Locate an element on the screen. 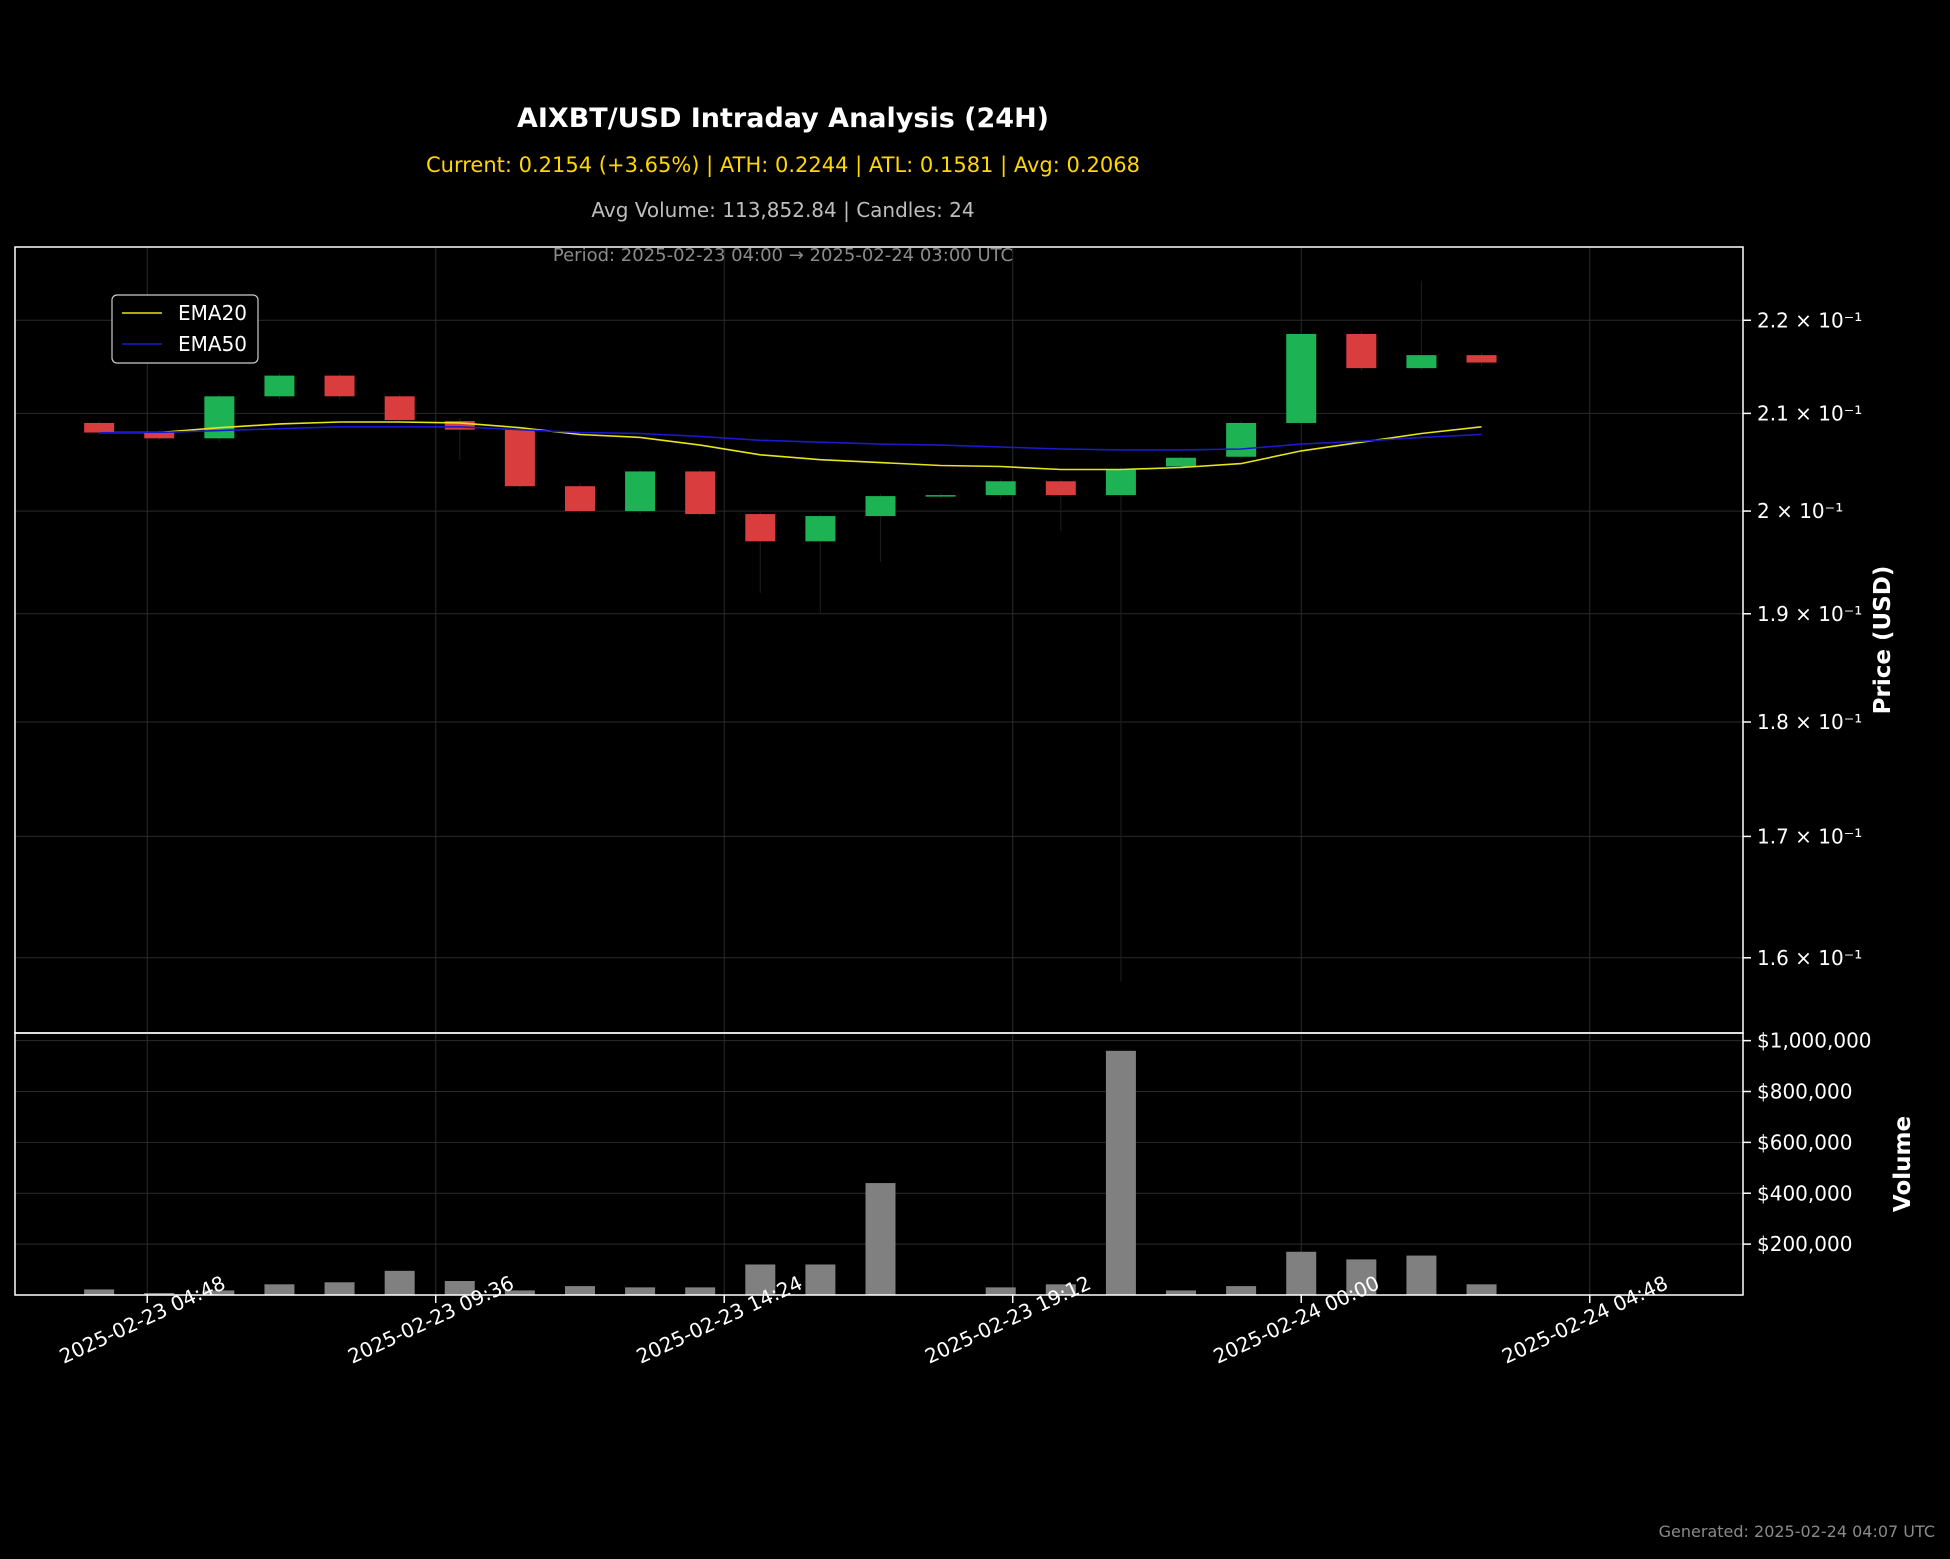 The image size is (1950, 1559). legend: EMA20 EMA50 is located at coordinates (185, 329).